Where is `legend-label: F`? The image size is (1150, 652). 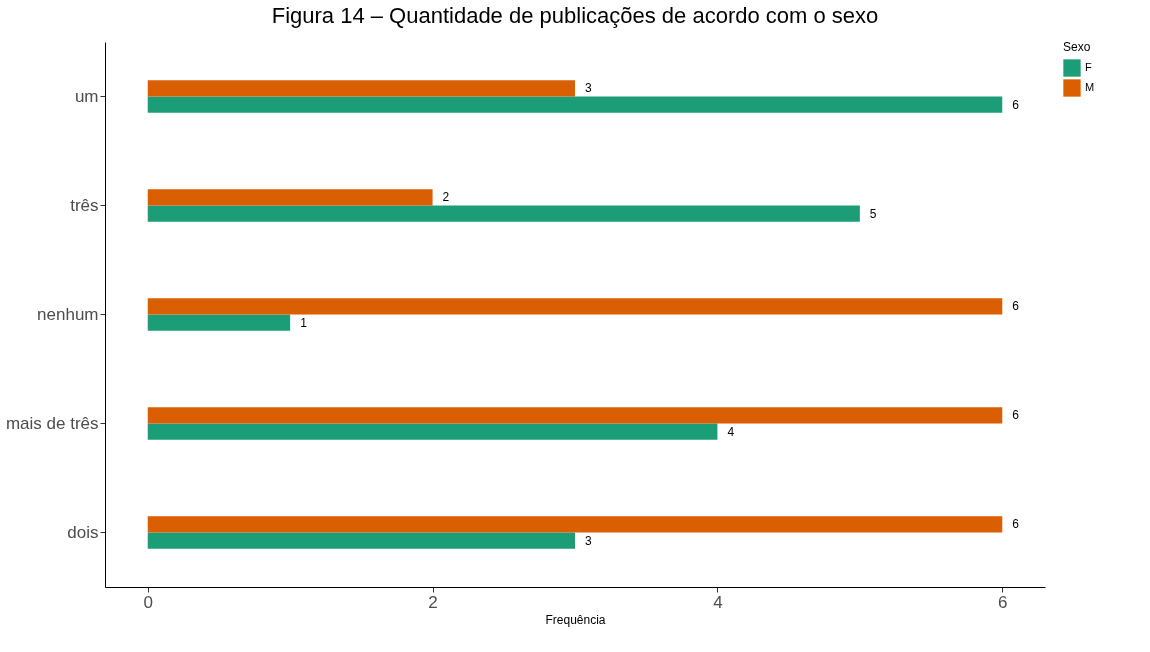
legend-label: F is located at coordinates (1088, 67).